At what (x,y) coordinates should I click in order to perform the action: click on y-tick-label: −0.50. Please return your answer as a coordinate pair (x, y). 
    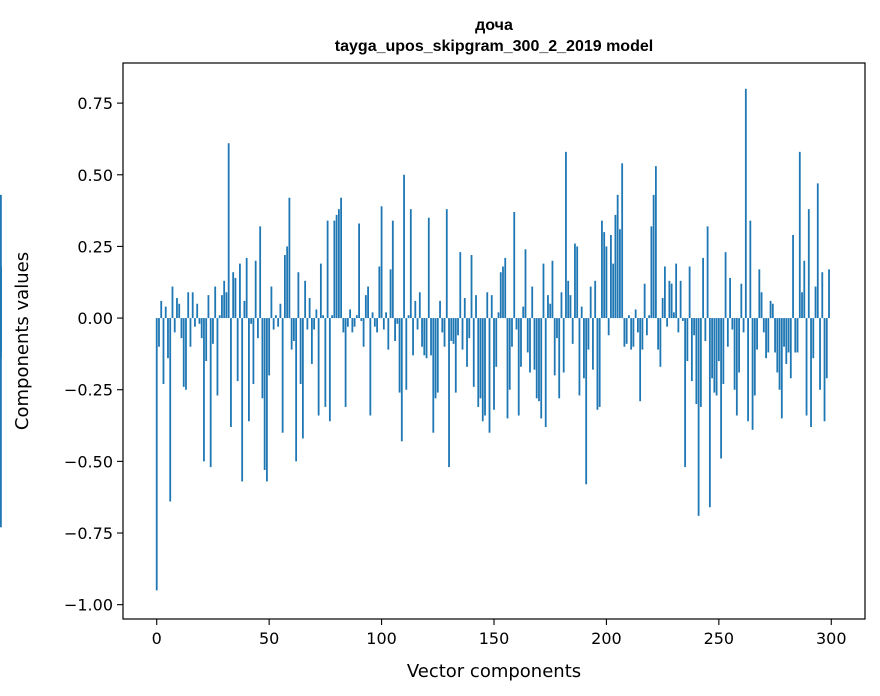
    Looking at the image, I should click on (88, 461).